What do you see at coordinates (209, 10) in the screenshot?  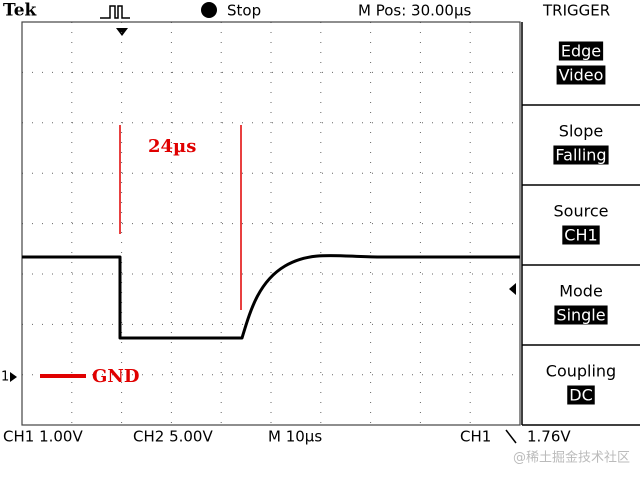 I see `stop-indicator` at bounding box center [209, 10].